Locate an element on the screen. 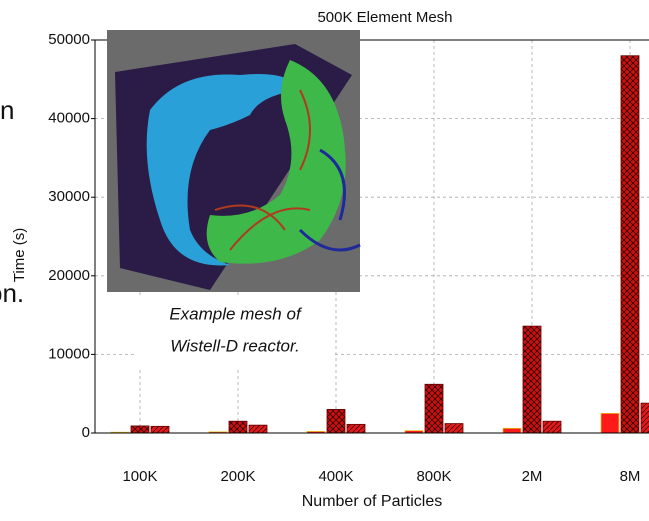 This screenshot has width=649, height=521. x-tick-label: 100K is located at coordinates (139, 476).